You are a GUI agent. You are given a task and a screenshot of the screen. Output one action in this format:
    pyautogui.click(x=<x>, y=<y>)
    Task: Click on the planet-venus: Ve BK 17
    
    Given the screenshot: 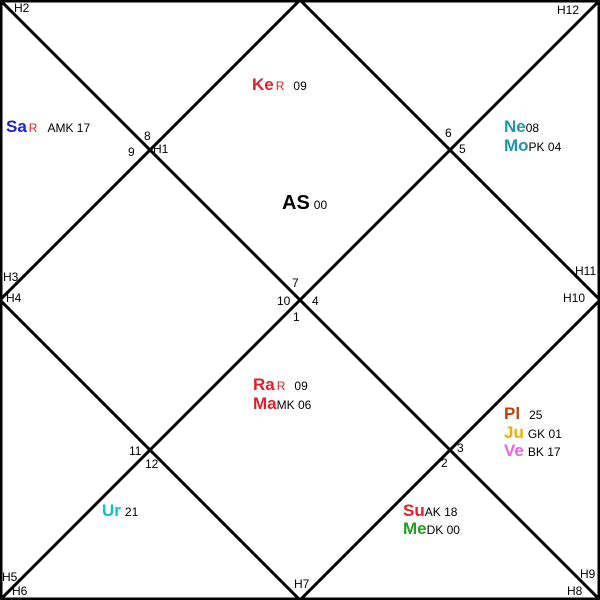 What is the action you would take?
    pyautogui.click(x=532, y=451)
    